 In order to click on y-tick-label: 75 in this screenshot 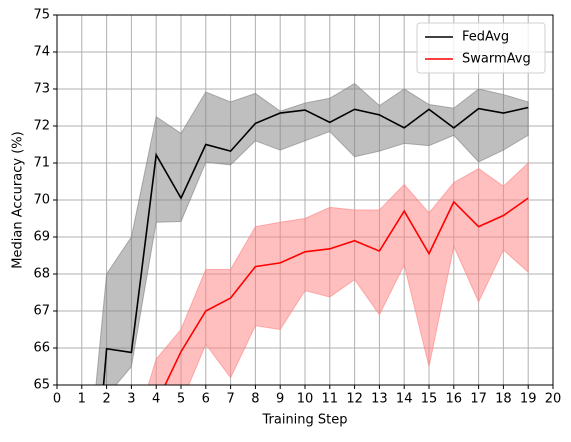, I will do `click(41, 15)`.